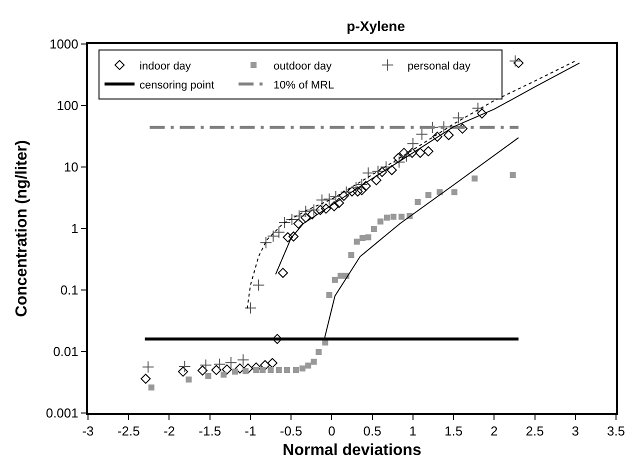  Describe the element at coordinates (372, 431) in the screenshot. I see `x-tick-label: 0.5` at that location.